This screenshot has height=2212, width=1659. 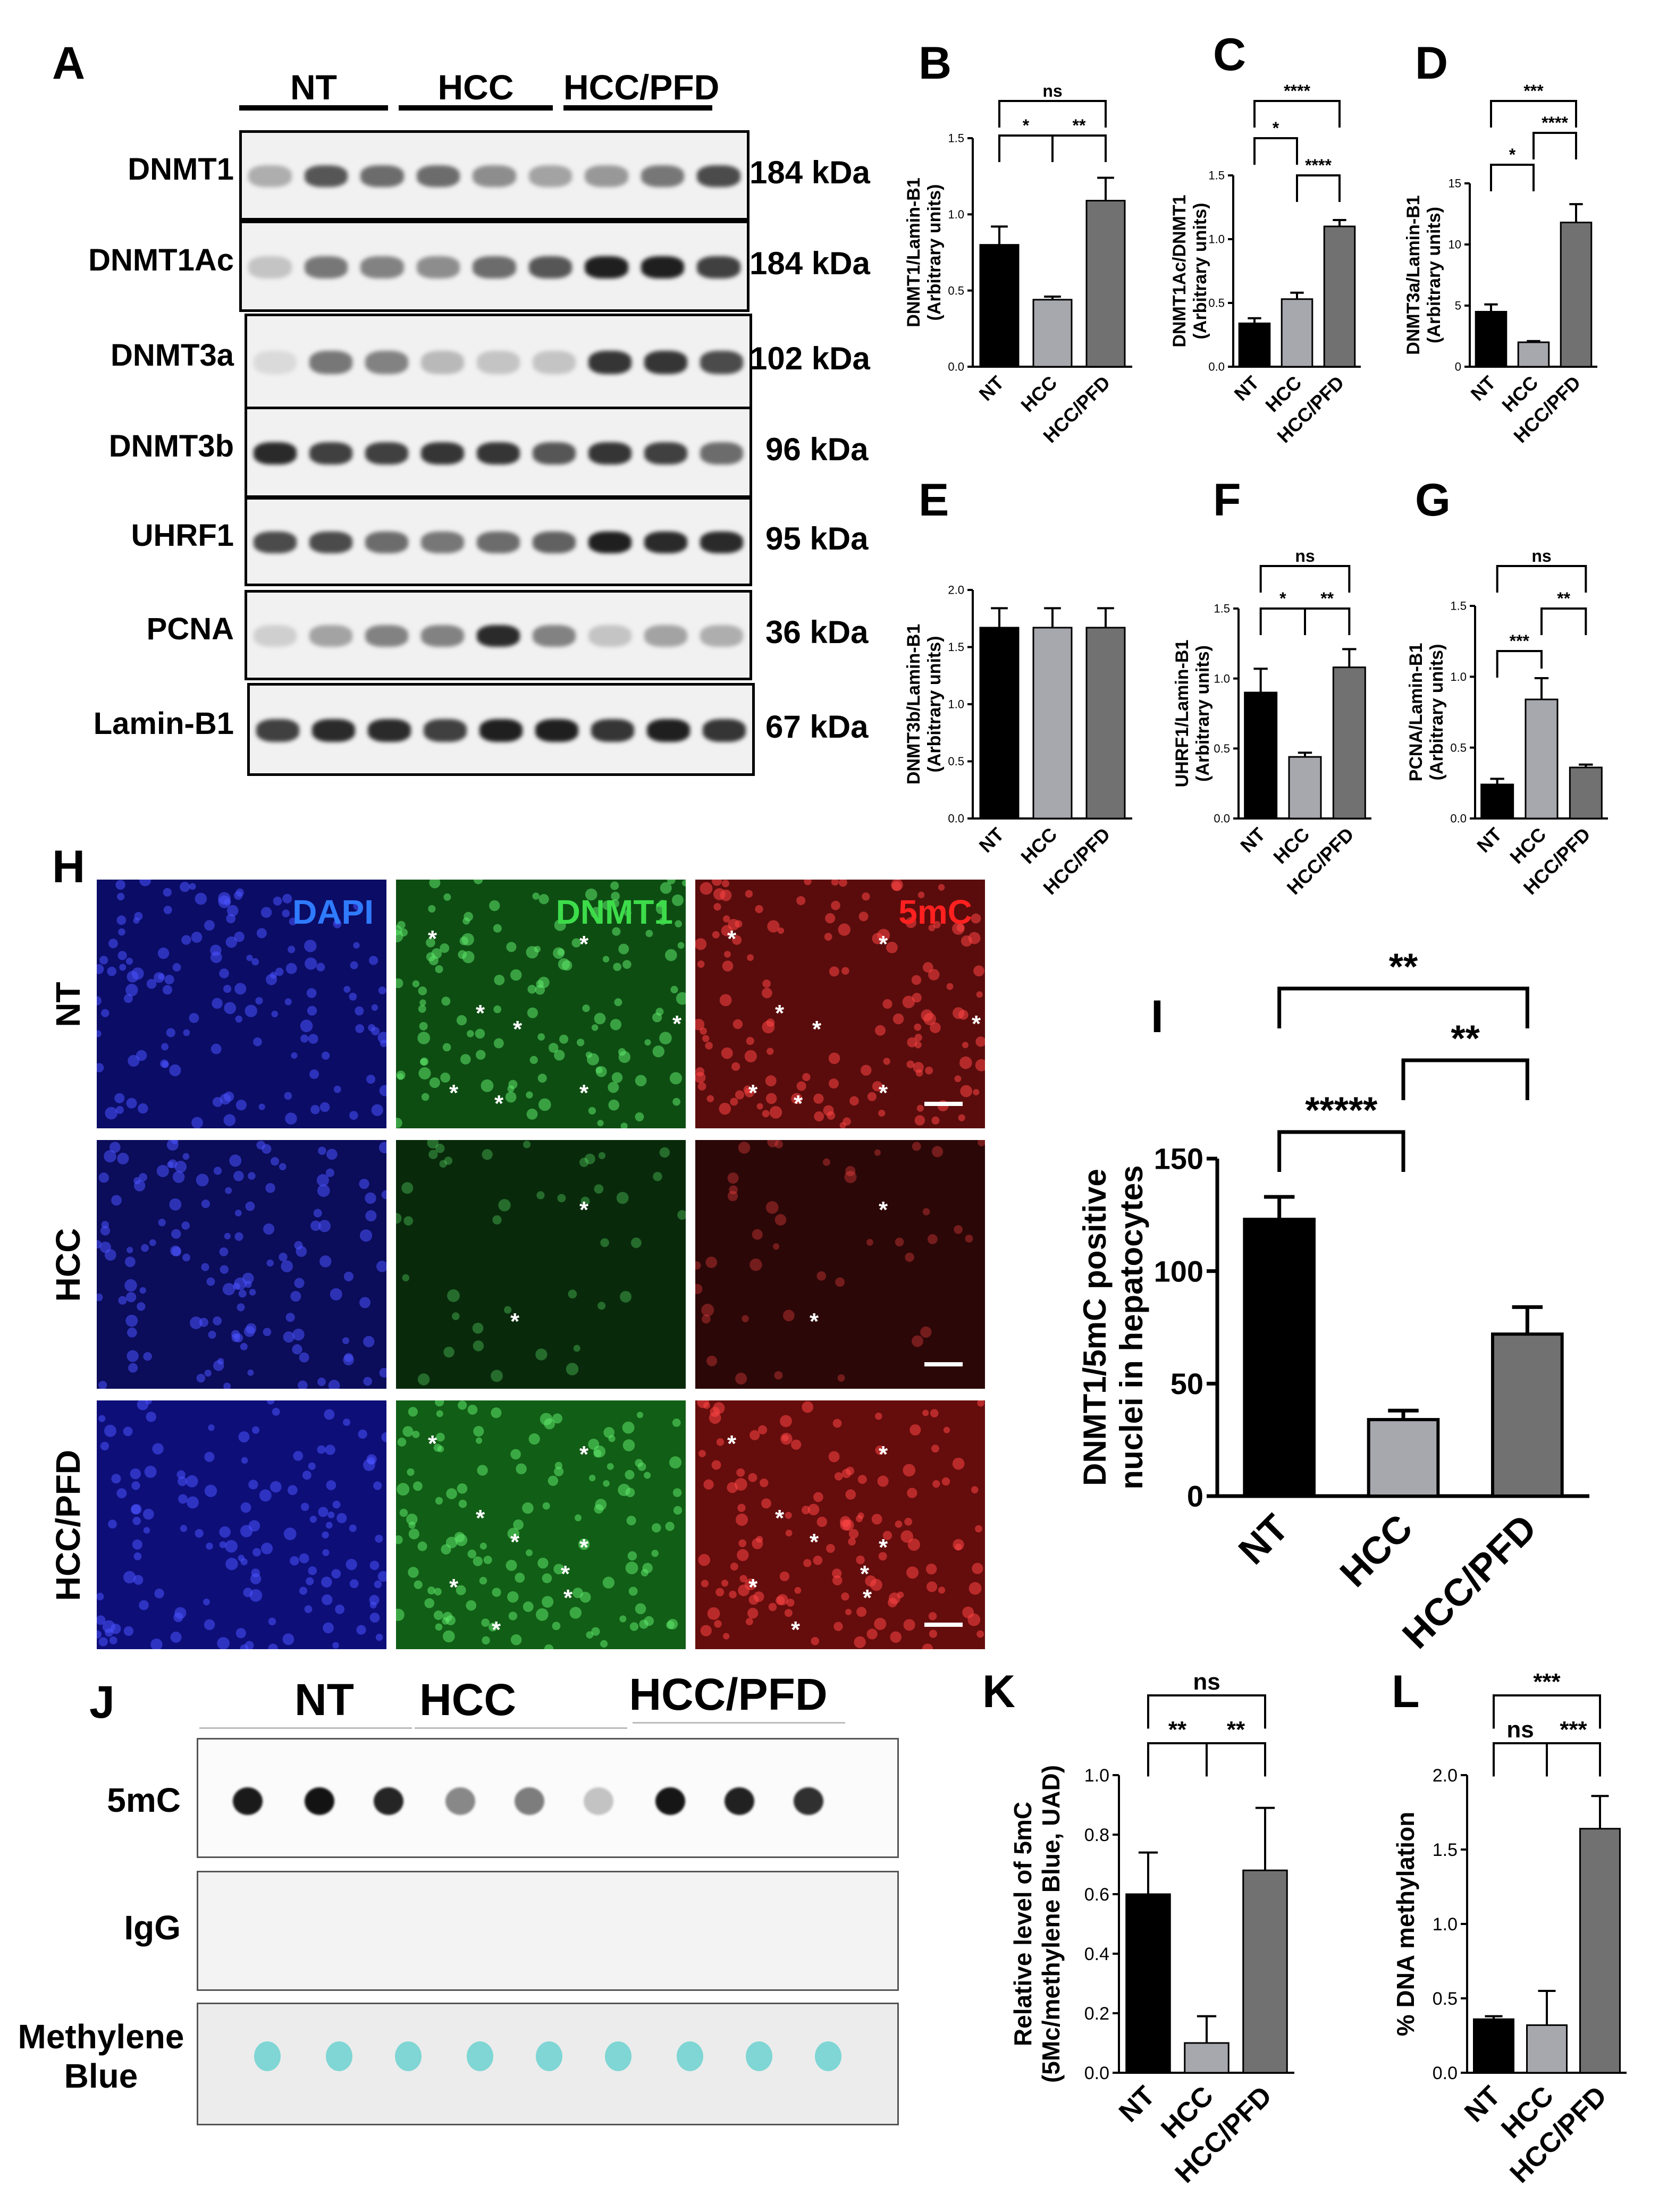 What do you see at coordinates (1222, 678) in the screenshot?
I see `y-tick-label: 1.0` at bounding box center [1222, 678].